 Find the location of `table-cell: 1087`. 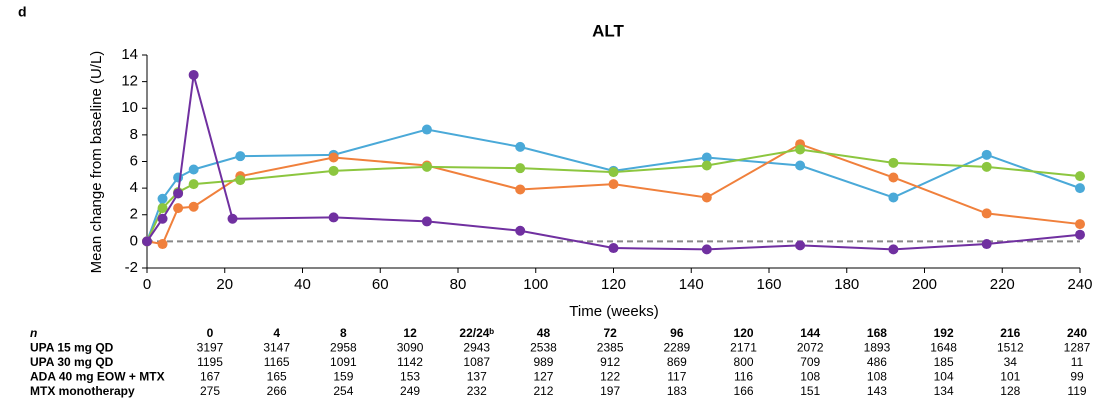

table-cell: 1087 is located at coordinates (476, 362).